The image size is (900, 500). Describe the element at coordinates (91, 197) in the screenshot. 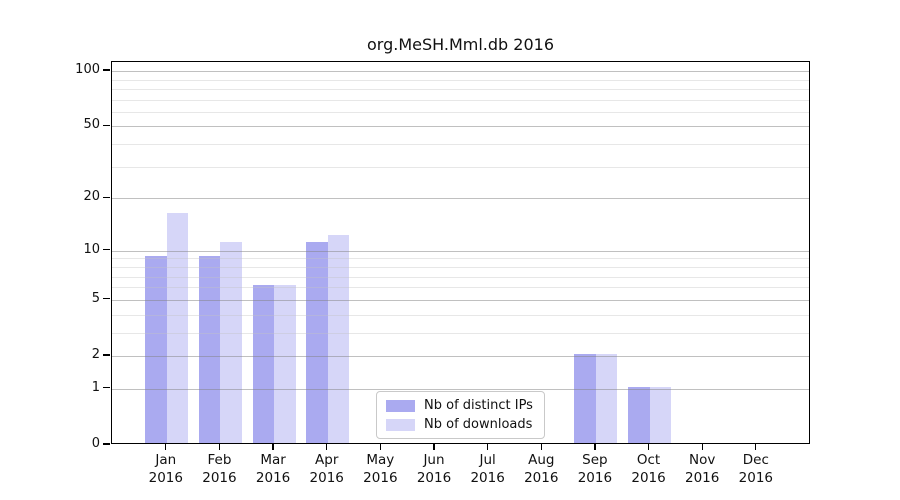

I see `y-tick-label: 20` at that location.